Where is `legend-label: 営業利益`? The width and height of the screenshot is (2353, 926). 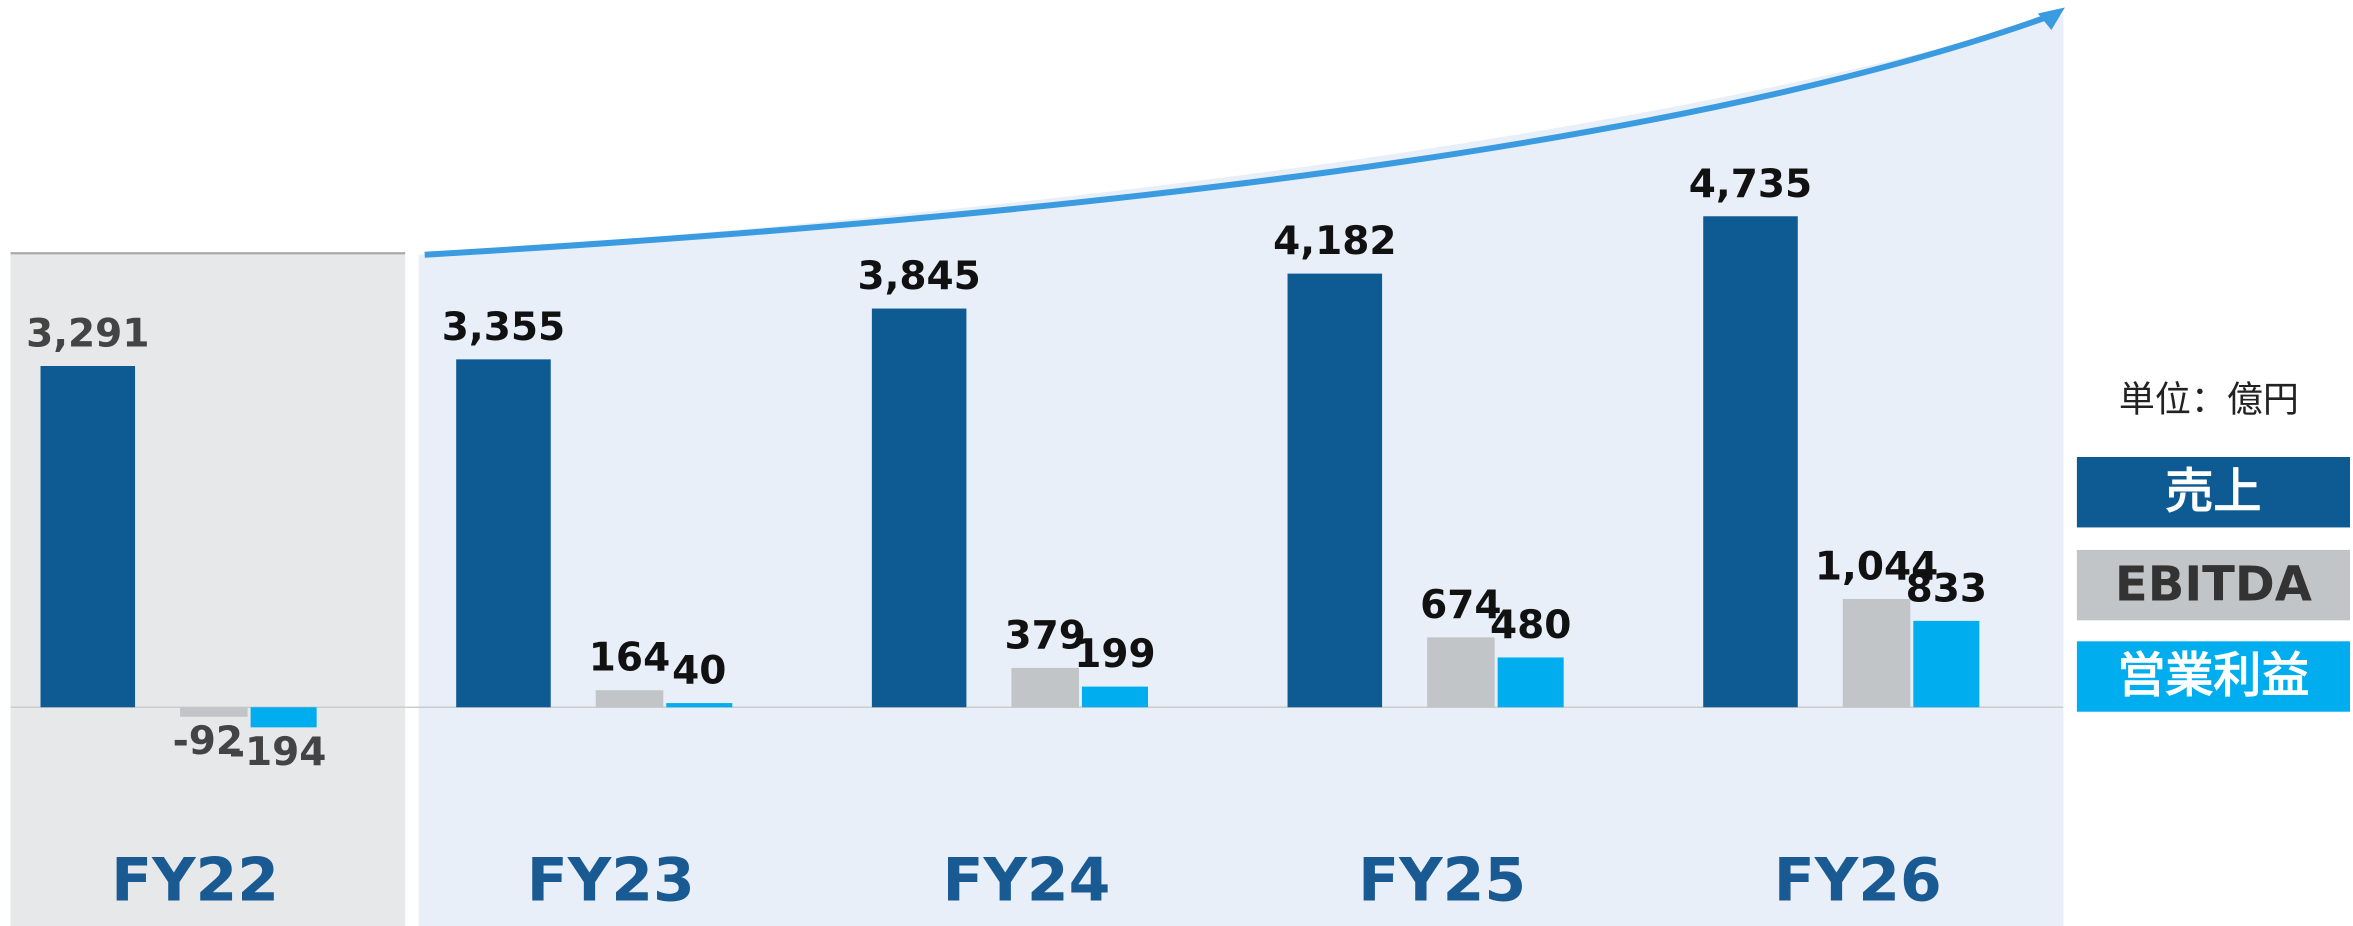
legend-label: 営業利益 is located at coordinates (2213, 676).